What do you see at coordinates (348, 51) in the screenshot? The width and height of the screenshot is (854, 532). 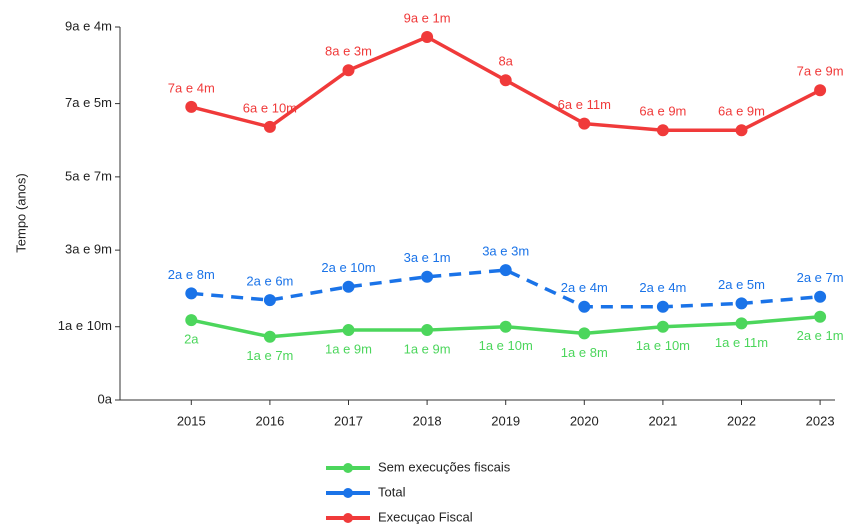 I see `data-label: 8a e 3m` at bounding box center [348, 51].